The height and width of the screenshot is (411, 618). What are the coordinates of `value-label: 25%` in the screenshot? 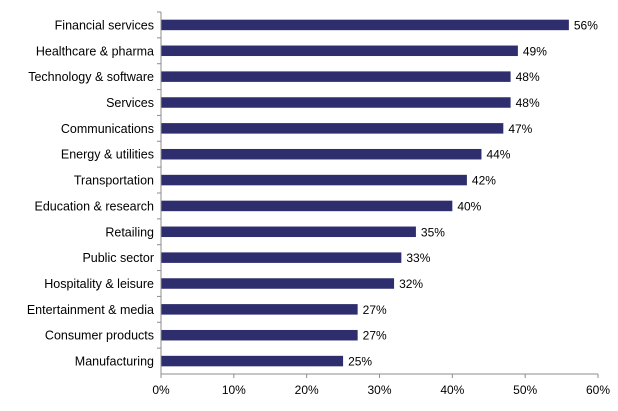 It's located at (360, 362).